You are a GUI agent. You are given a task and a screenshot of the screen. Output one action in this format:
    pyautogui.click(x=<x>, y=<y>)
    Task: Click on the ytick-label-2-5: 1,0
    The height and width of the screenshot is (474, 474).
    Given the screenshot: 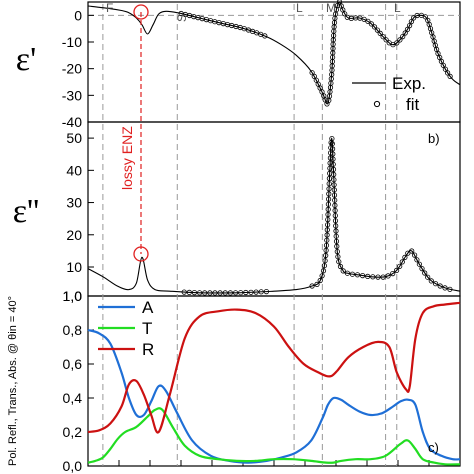 What is the action you would take?
    pyautogui.click(x=73, y=296)
    